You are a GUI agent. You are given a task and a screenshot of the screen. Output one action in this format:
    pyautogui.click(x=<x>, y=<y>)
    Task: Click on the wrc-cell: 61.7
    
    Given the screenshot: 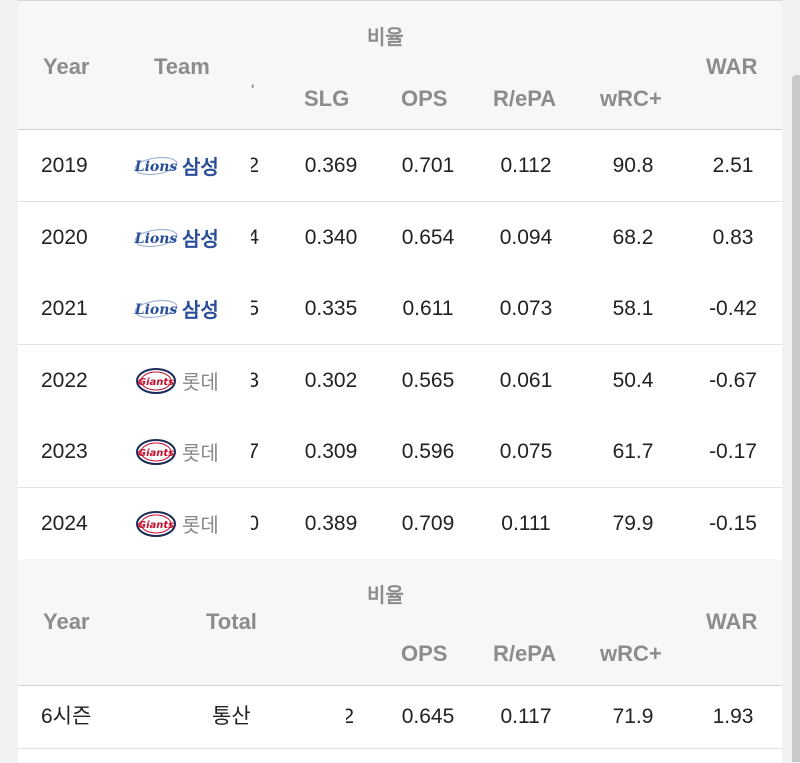 What is the action you would take?
    pyautogui.click(x=633, y=451)
    